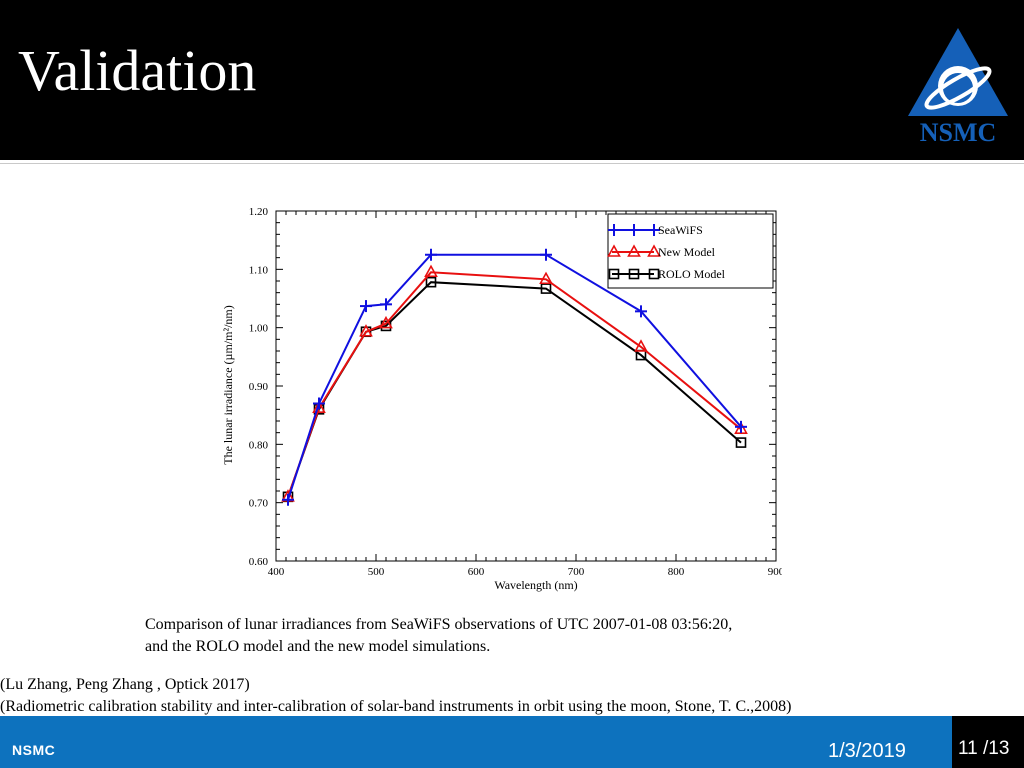 Image resolution: width=1024 pixels, height=768 pixels. Describe the element at coordinates (676, 572) in the screenshot. I see `x-tick-label: 800` at that location.